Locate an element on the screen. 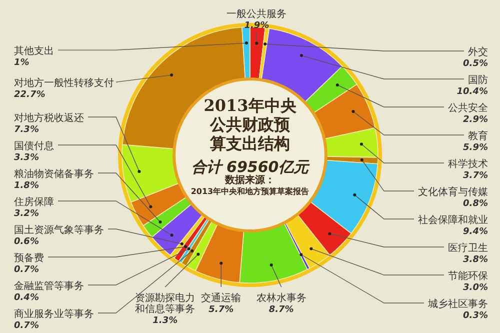 This screenshot has height=333, width=500. data-label: 3.3% is located at coordinates (26, 158).